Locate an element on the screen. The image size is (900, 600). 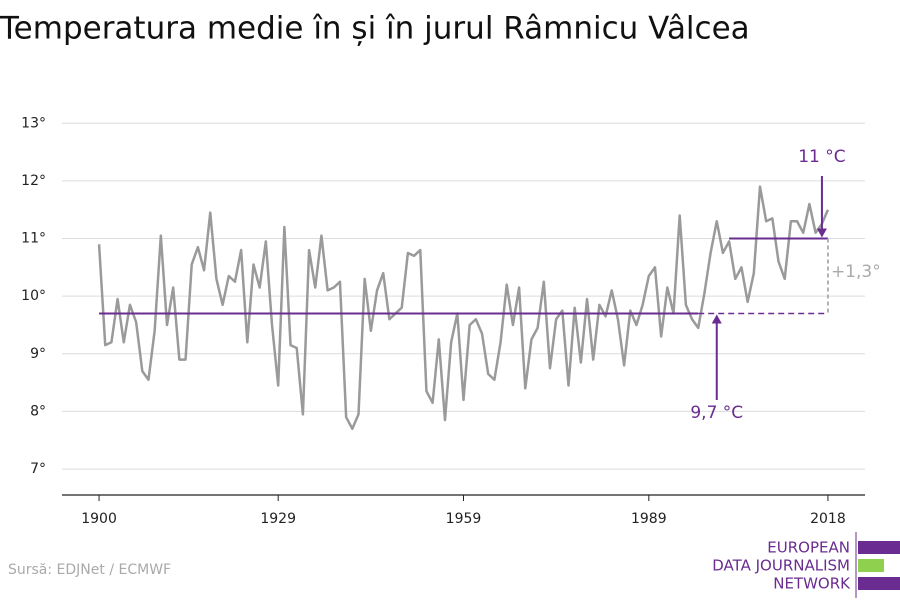
recent-label: 11 °C is located at coordinates (821, 157).